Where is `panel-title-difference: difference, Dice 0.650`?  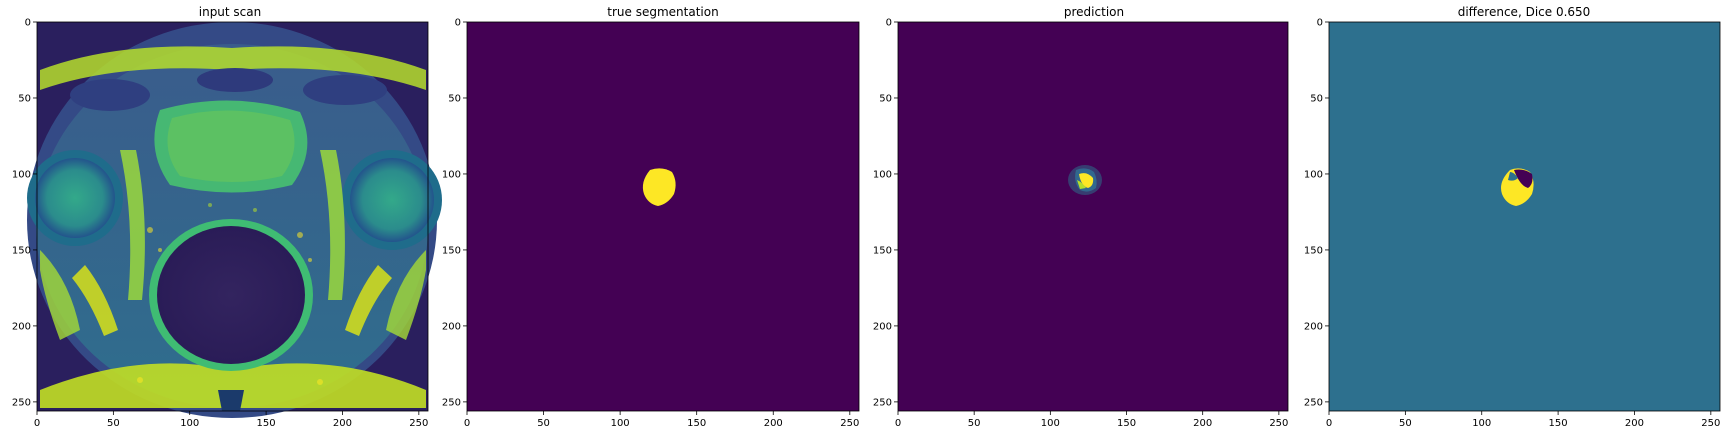 panel-title-difference: difference, Dice 0.650 is located at coordinates (1524, 12).